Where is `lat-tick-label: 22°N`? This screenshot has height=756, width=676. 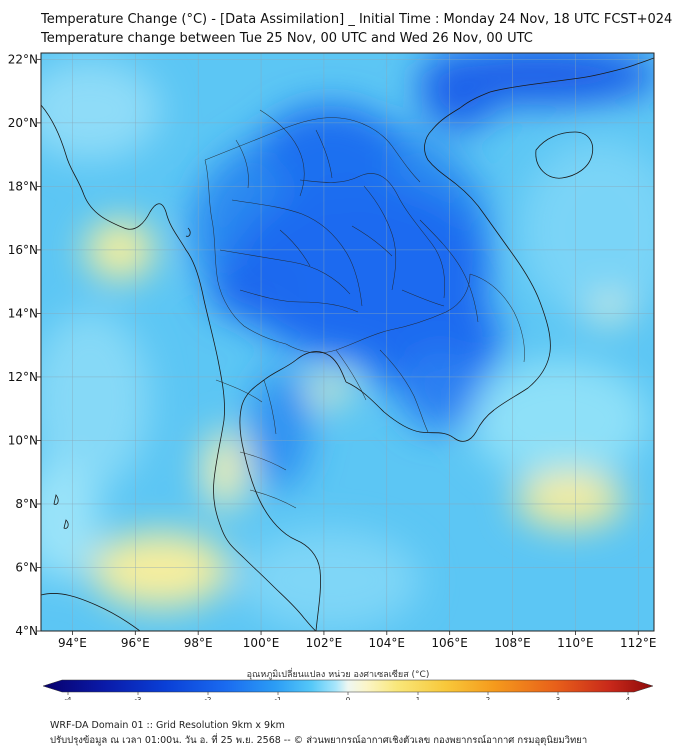
lat-tick-label: 22°N is located at coordinates (23, 59).